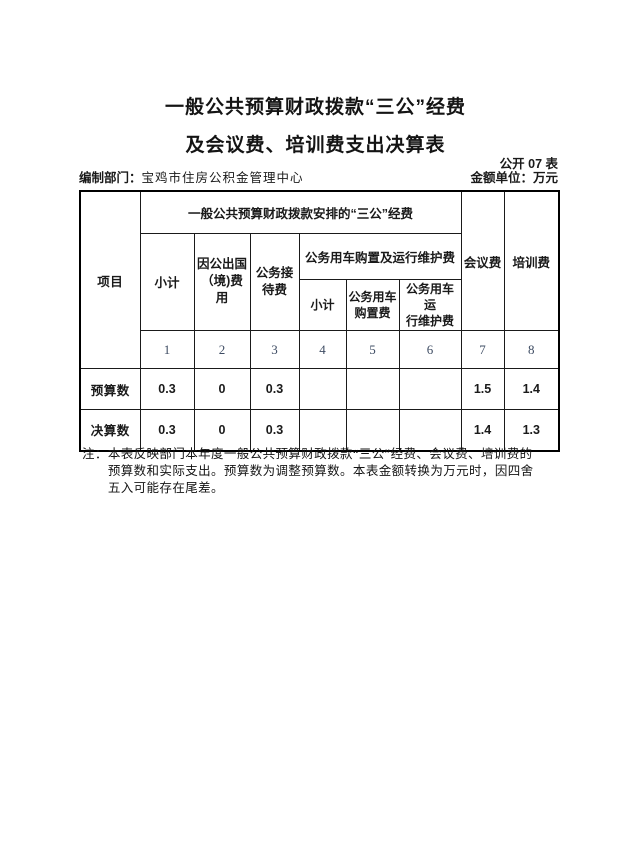  What do you see at coordinates (222, 350) in the screenshot?
I see `col-number: 2` at bounding box center [222, 350].